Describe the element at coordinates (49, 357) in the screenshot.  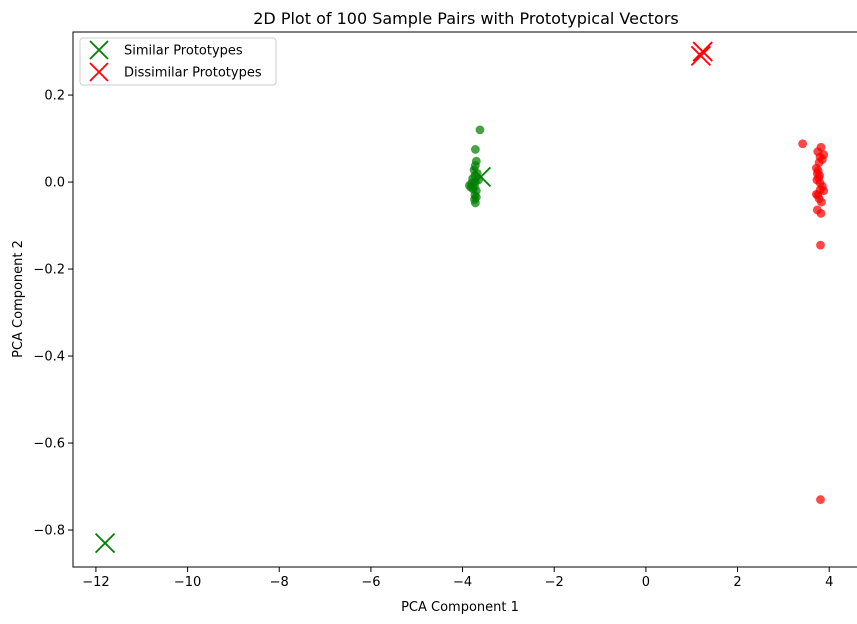
I see `y-tick-label: −0.4` at that location.